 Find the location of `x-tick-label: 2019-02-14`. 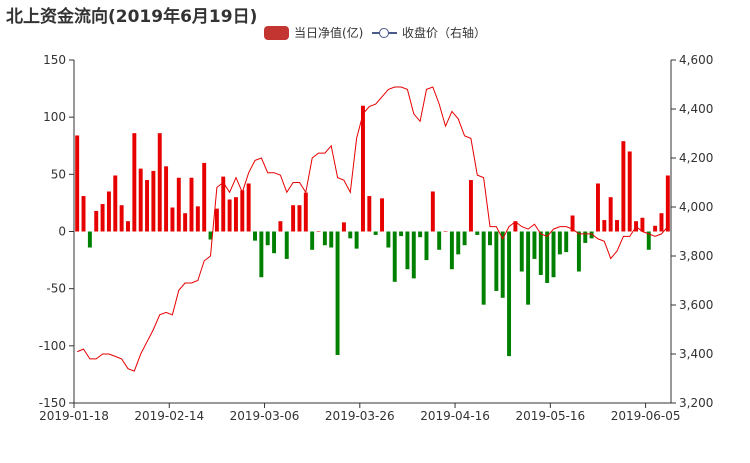

x-tick-label: 2019-02-14 is located at coordinates (169, 416).